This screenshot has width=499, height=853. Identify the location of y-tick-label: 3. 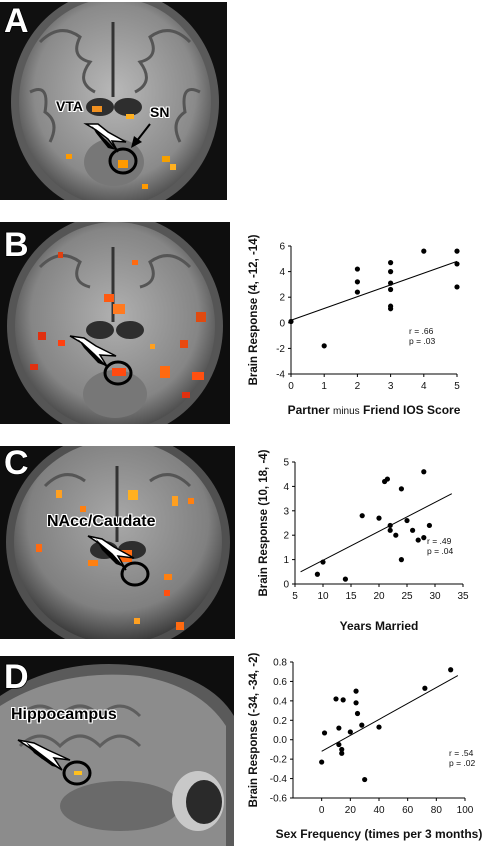
(286, 511).